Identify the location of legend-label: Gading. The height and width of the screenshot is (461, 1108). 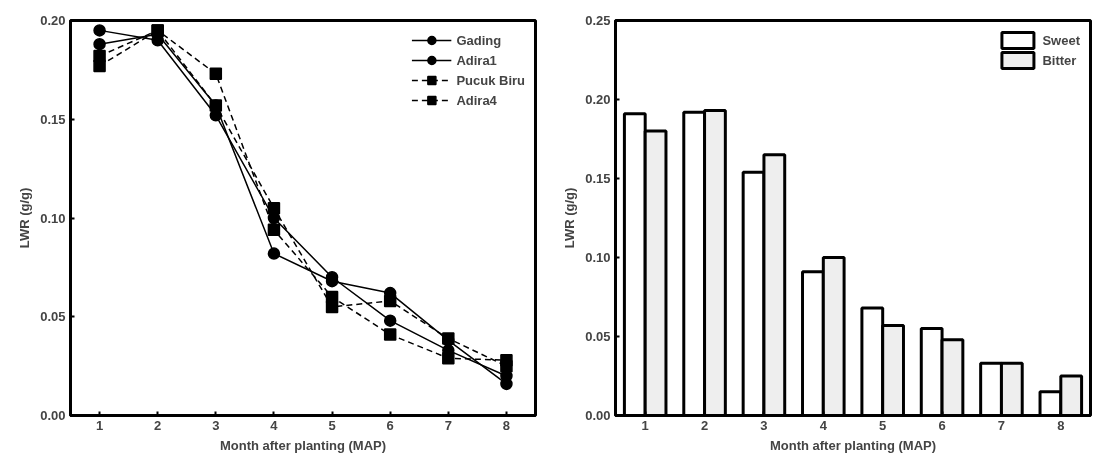
(479, 40).